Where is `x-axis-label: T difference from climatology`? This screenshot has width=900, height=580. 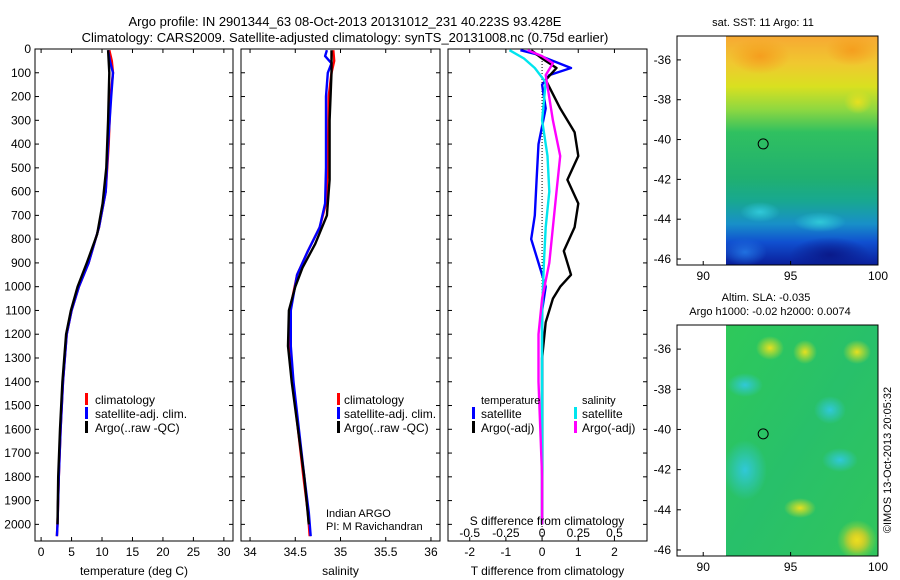 x-axis-label: T difference from climatology is located at coordinates (548, 571).